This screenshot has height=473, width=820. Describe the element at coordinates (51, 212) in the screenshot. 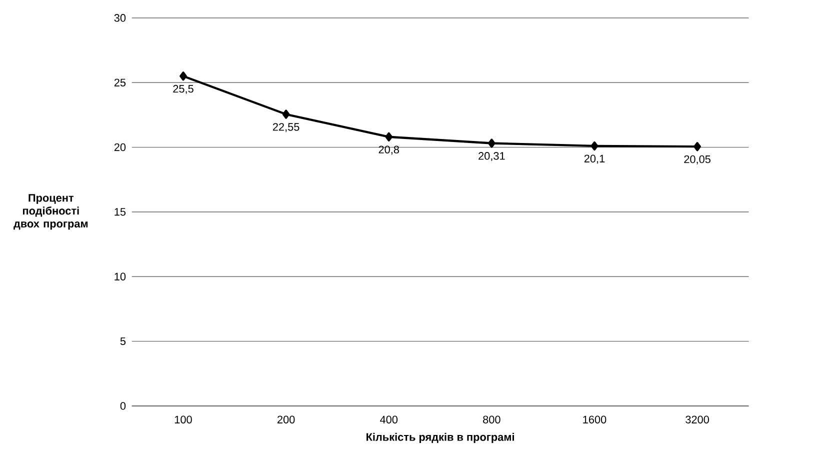

I see `y-axis-title: Процент подібності двох програм` at that location.